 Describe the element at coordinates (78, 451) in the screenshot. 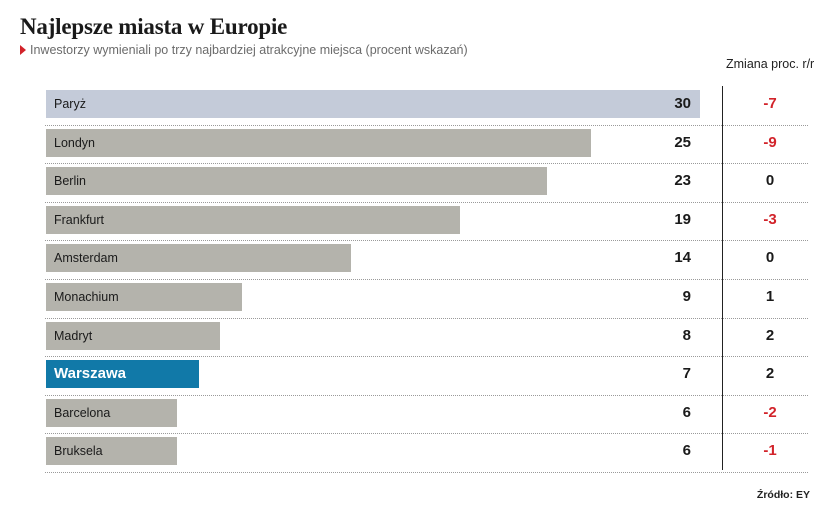

I see `bar-label: Bruksela` at that location.